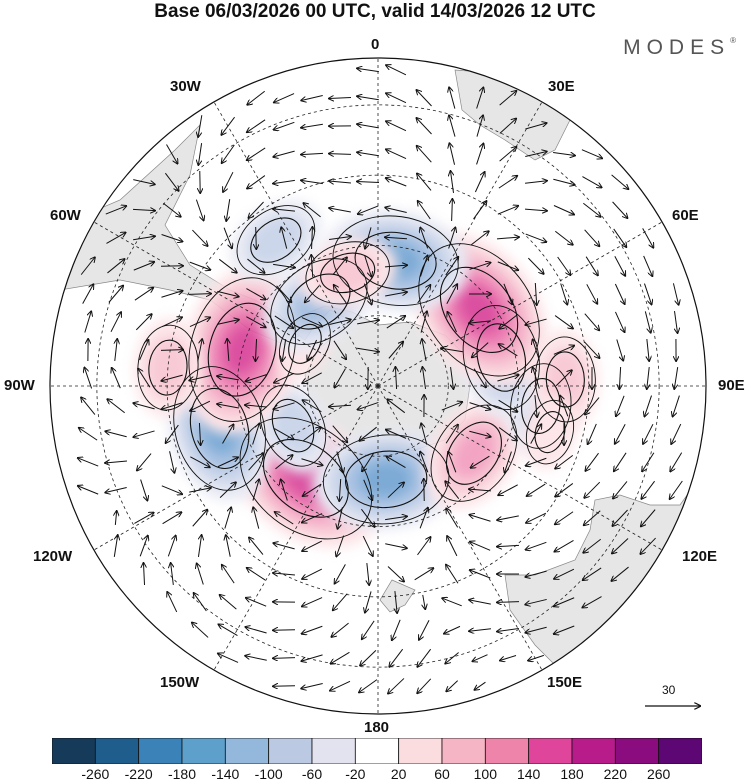 Image resolution: width=750 pixels, height=783 pixels. Describe the element at coordinates (677, 47) in the screenshot. I see `brand-name: MODES` at that location.